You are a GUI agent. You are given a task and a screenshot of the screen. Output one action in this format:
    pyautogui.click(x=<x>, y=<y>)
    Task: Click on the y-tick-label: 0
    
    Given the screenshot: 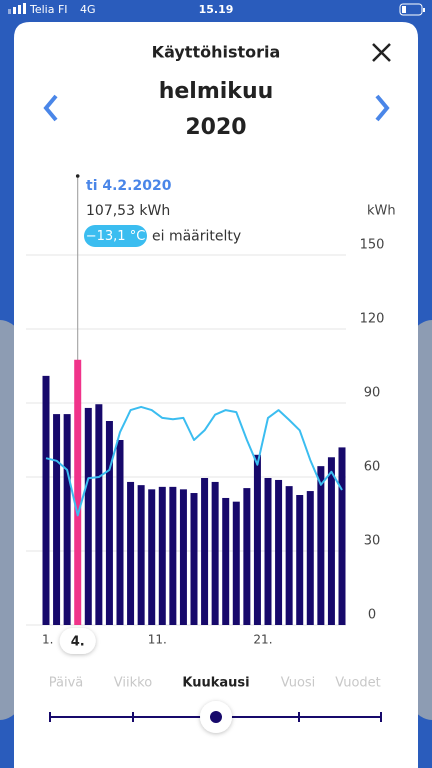 What is the action you would take?
    pyautogui.click(x=372, y=615)
    